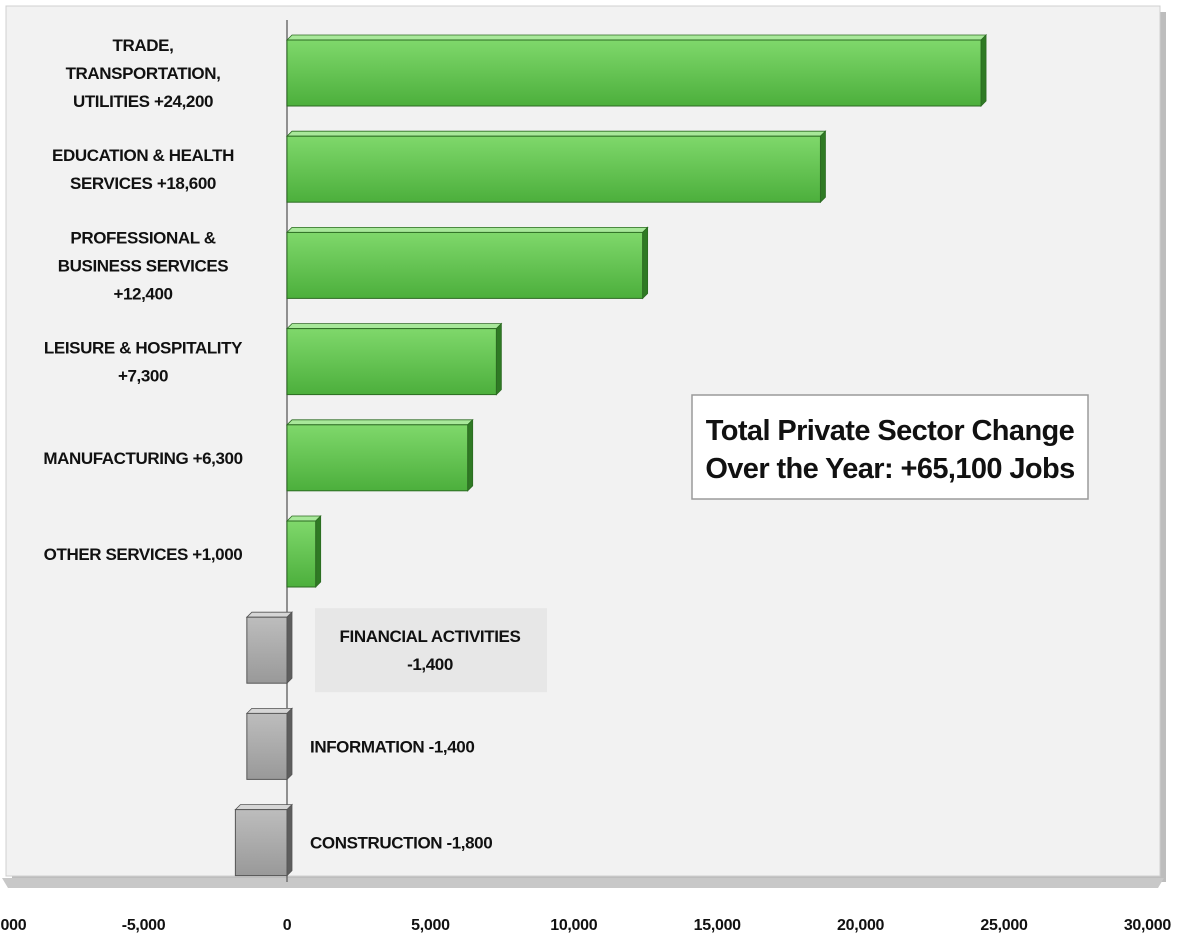 This screenshot has width=1178, height=947. I want to click on category-label: +12,400, so click(142, 293).